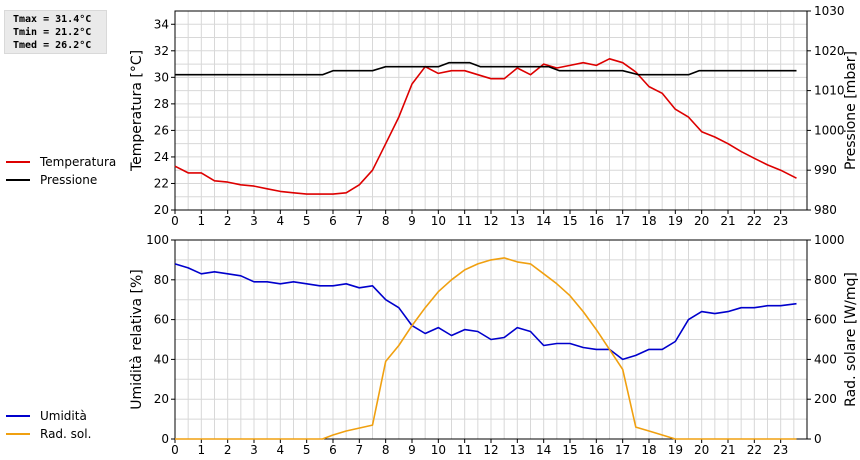 This screenshot has width=860, height=460. What do you see at coordinates (161, 157) in the screenshot?
I see `y-tick-label: 24` at bounding box center [161, 157].